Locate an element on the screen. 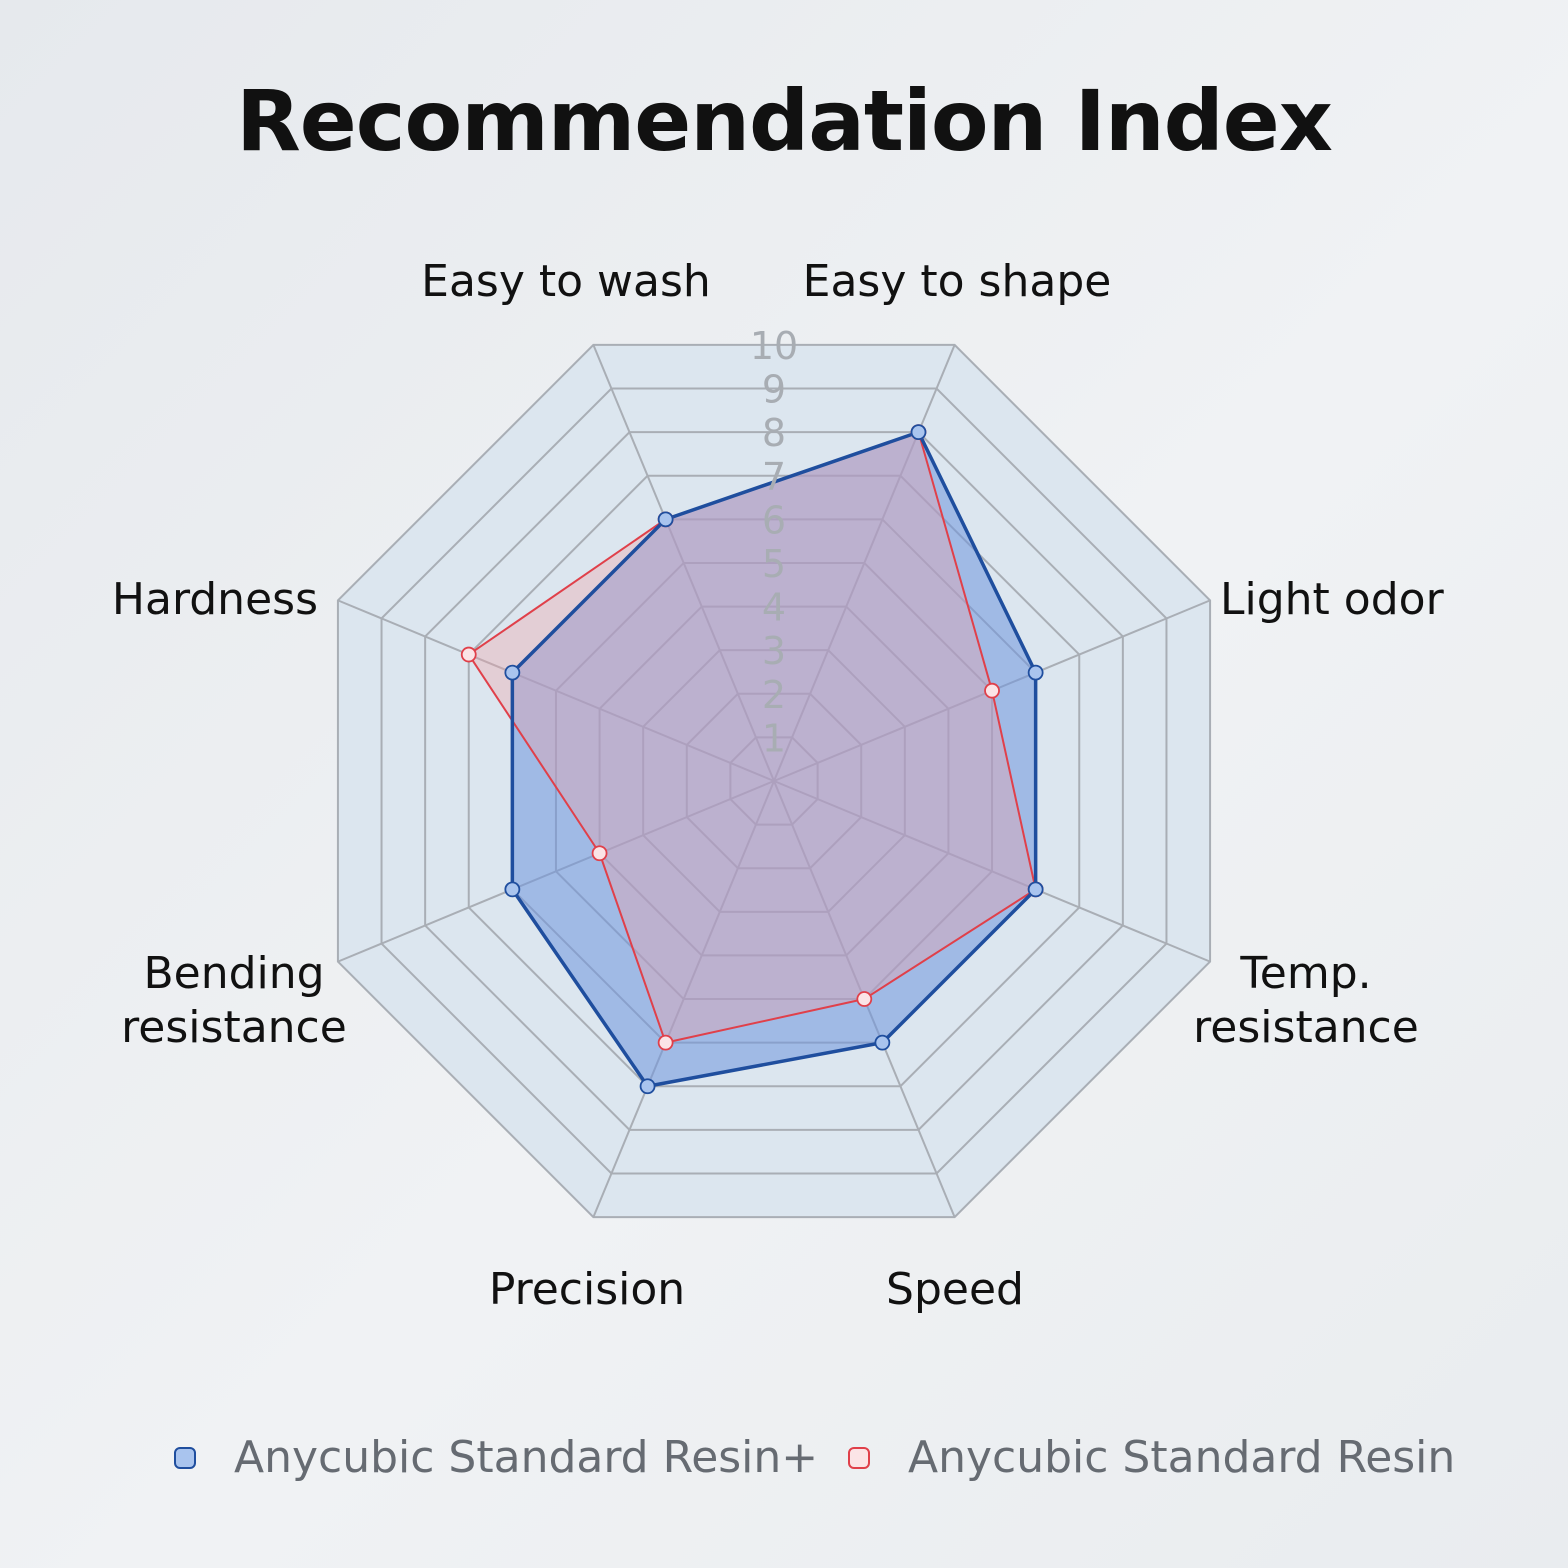  legend-label-resin-plus: Anycubic Standard Resin+ is located at coordinates (526, 1457).